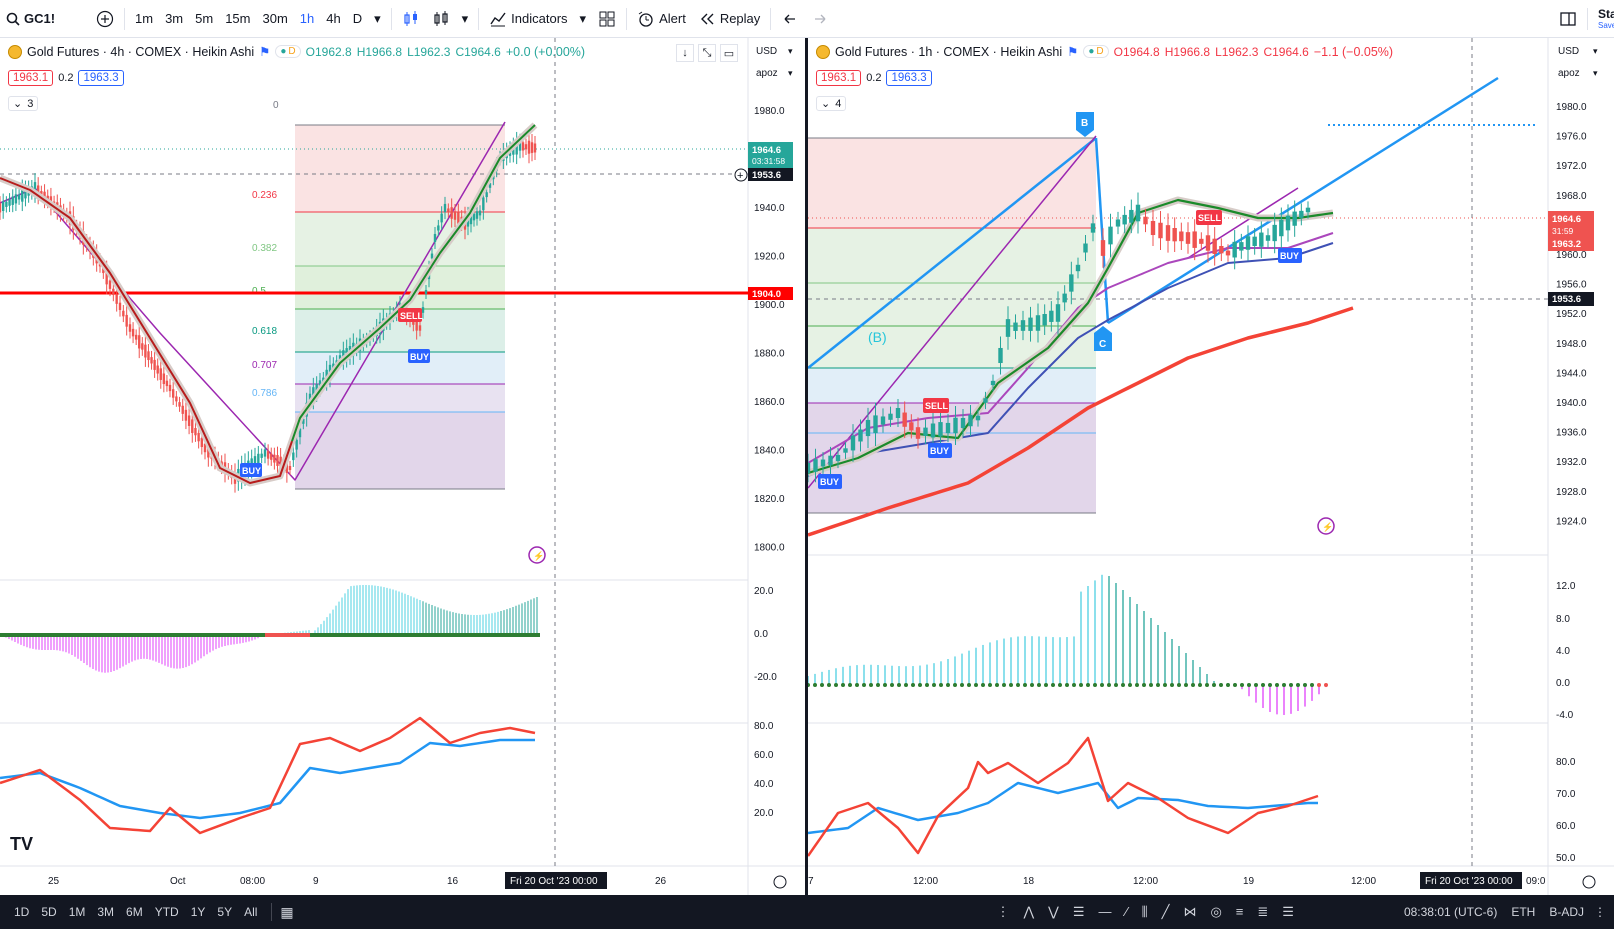 The image size is (1614, 929). What do you see at coordinates (134, 912) in the screenshot?
I see `range-6M: 6M` at bounding box center [134, 912].